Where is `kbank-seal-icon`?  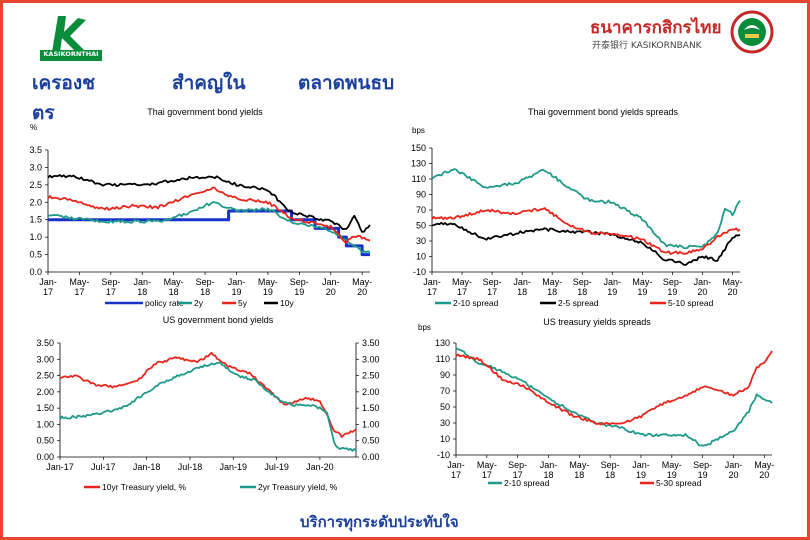 kbank-seal-icon is located at coordinates (752, 32).